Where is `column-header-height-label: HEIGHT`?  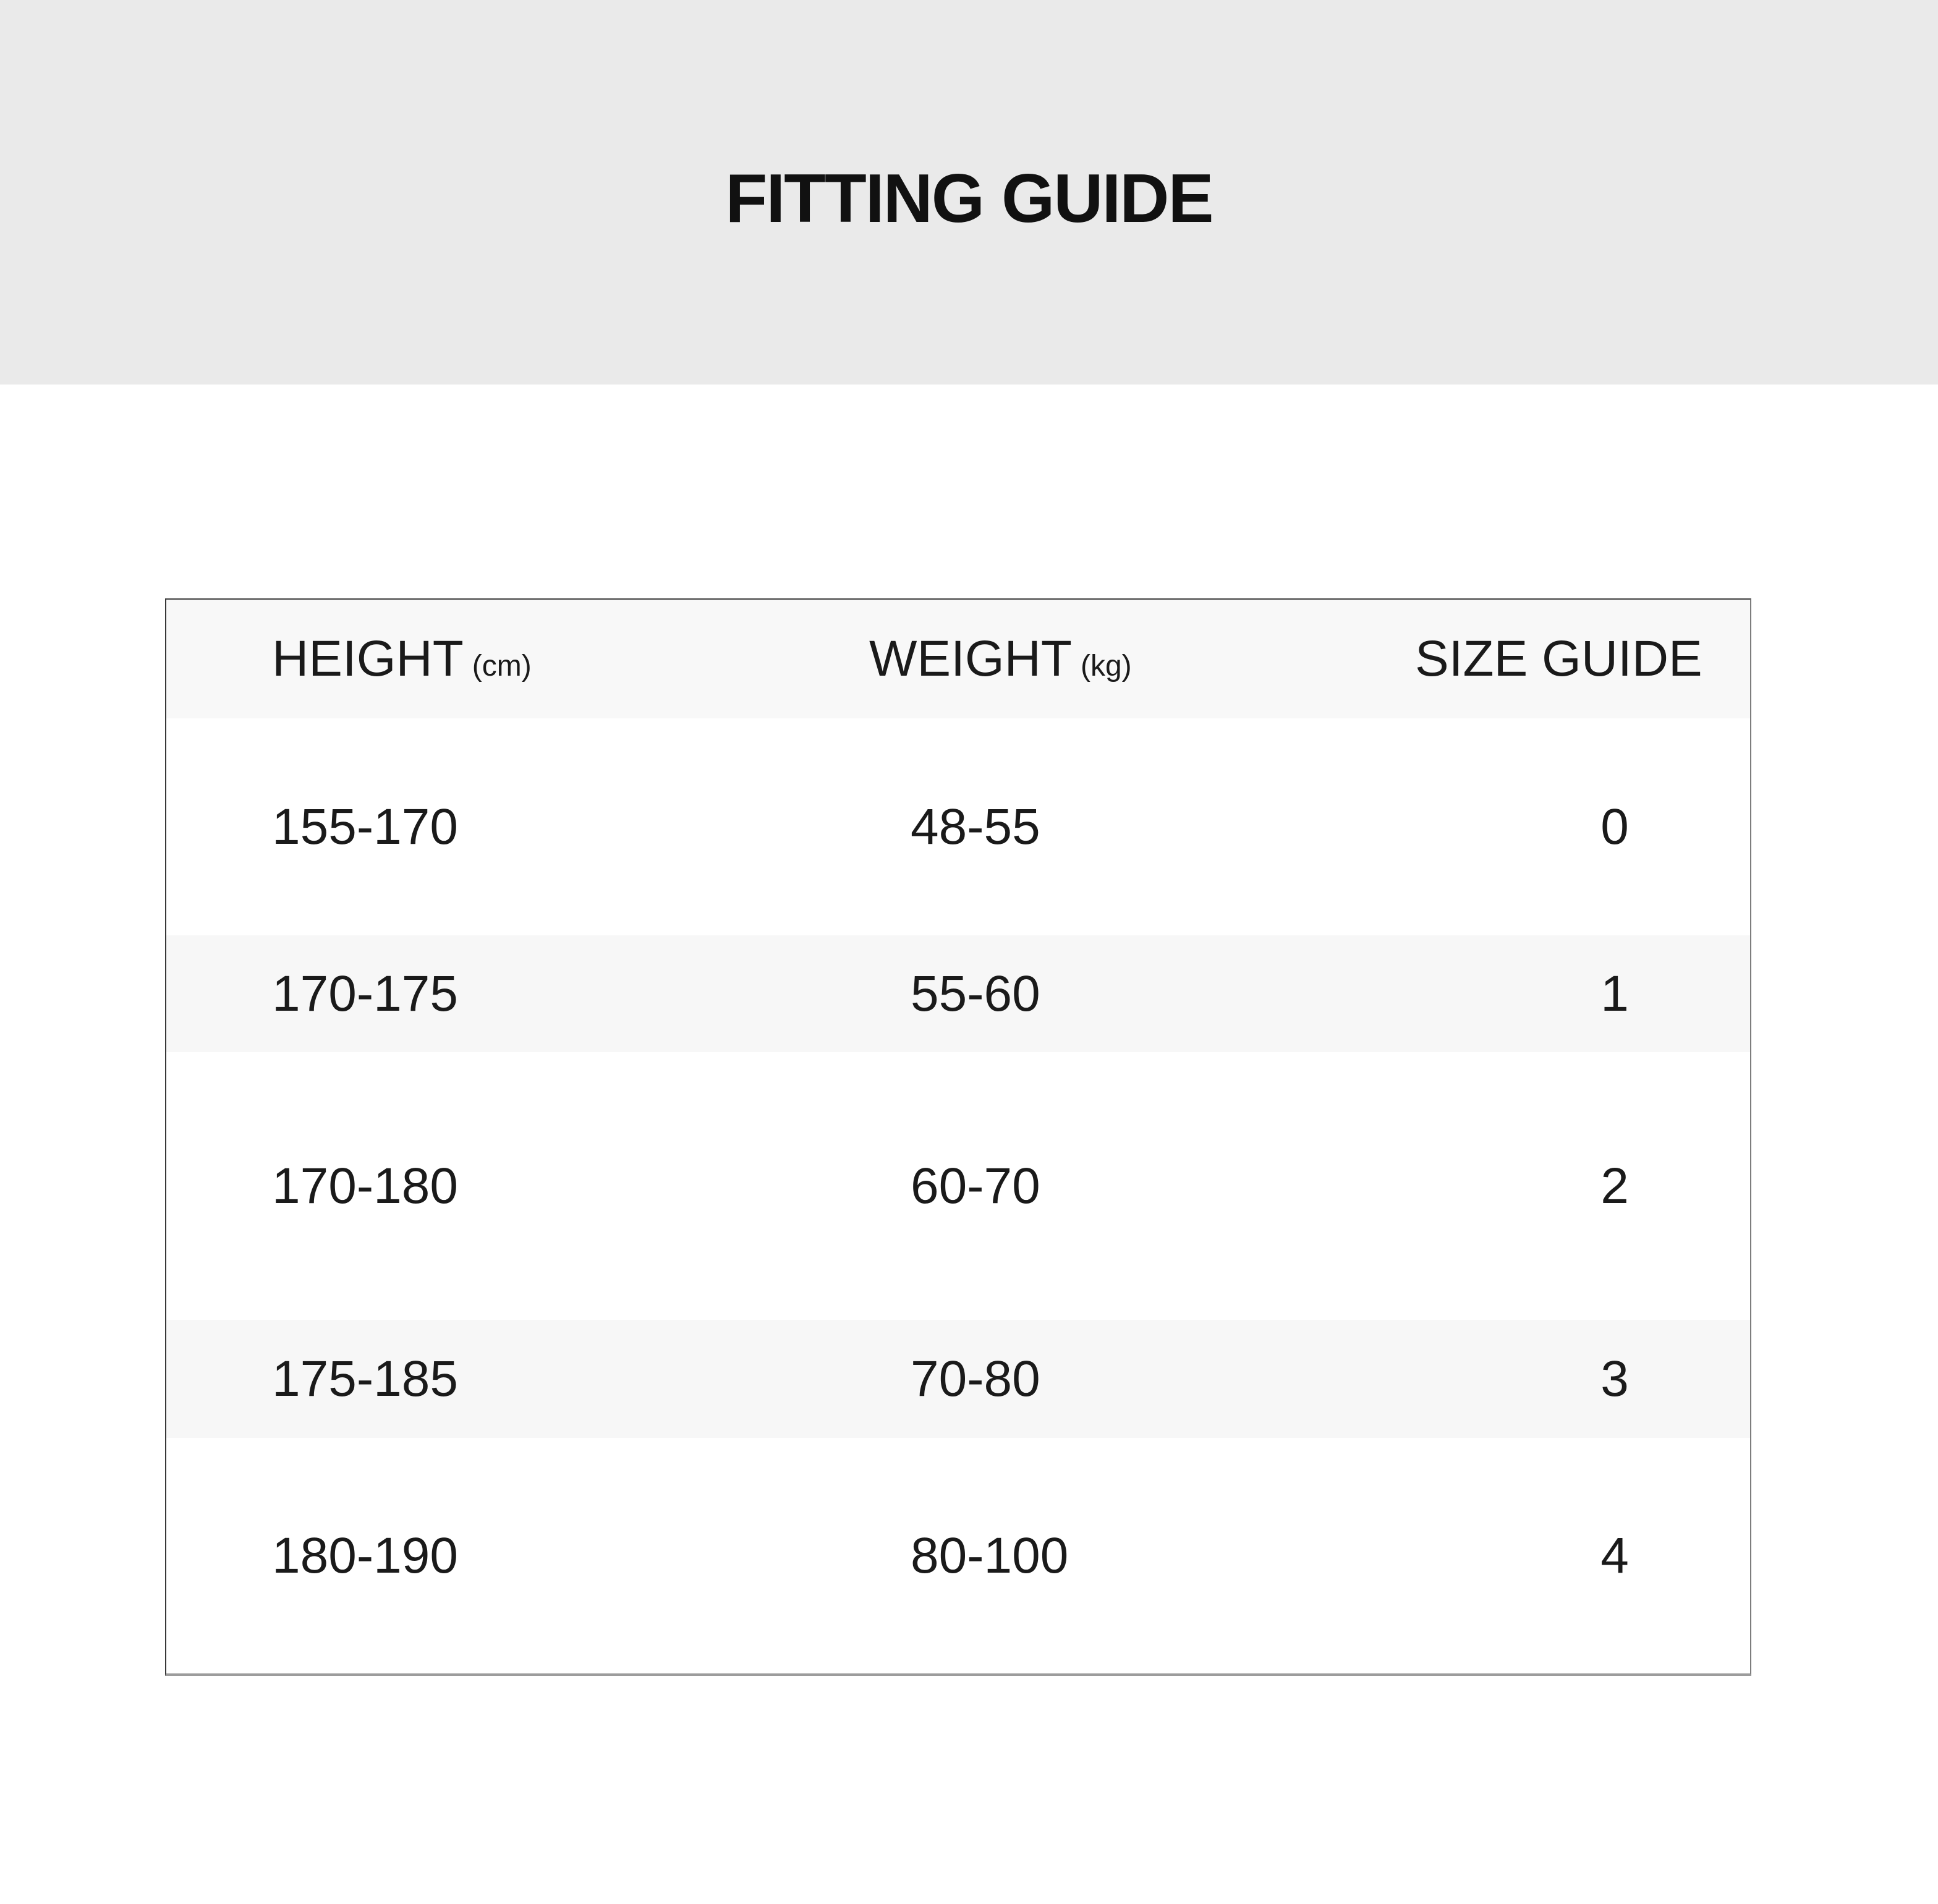 column-header-height-label: HEIGHT is located at coordinates (368, 659).